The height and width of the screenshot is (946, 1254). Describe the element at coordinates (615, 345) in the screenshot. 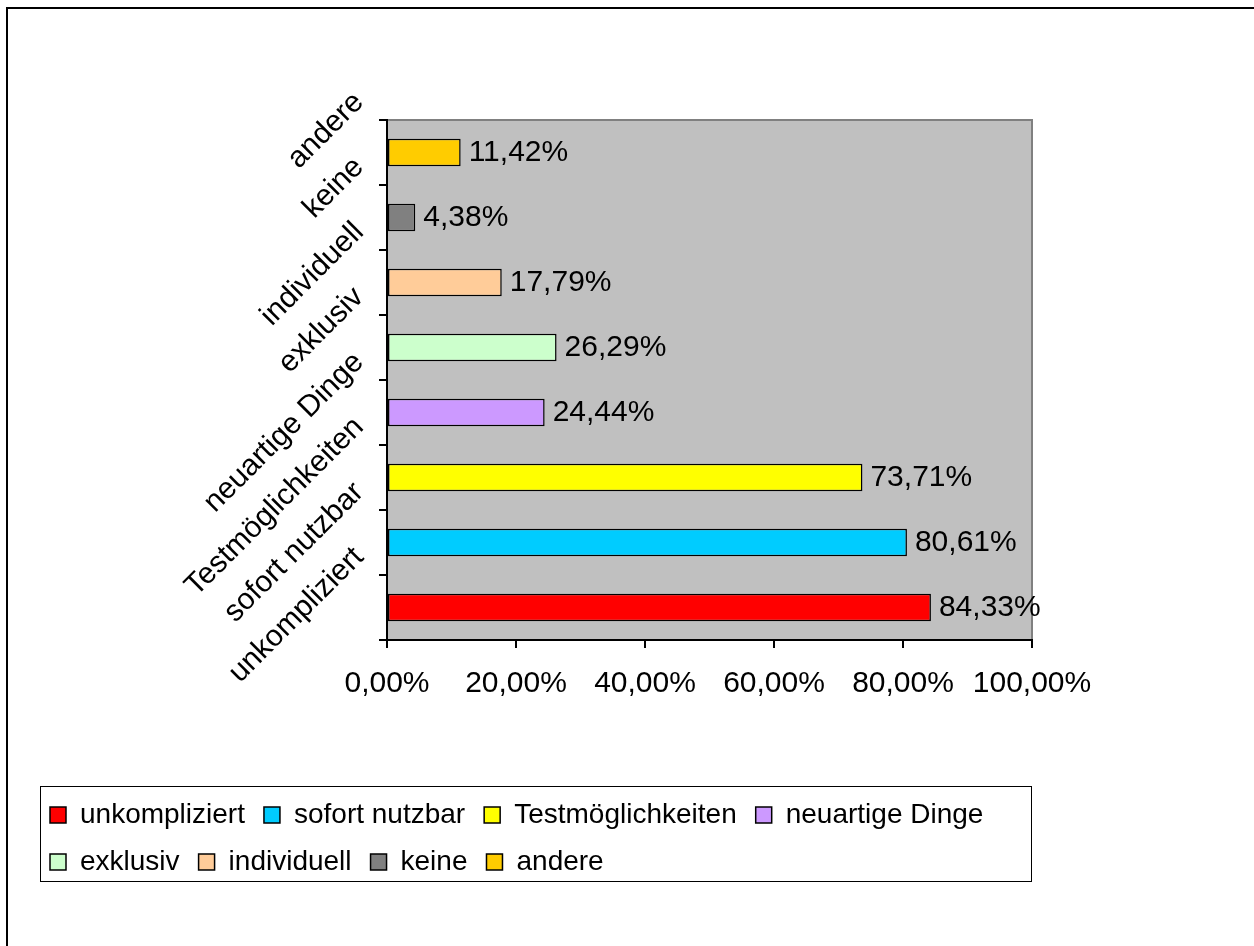

I see `data-label: 26,29%` at that location.